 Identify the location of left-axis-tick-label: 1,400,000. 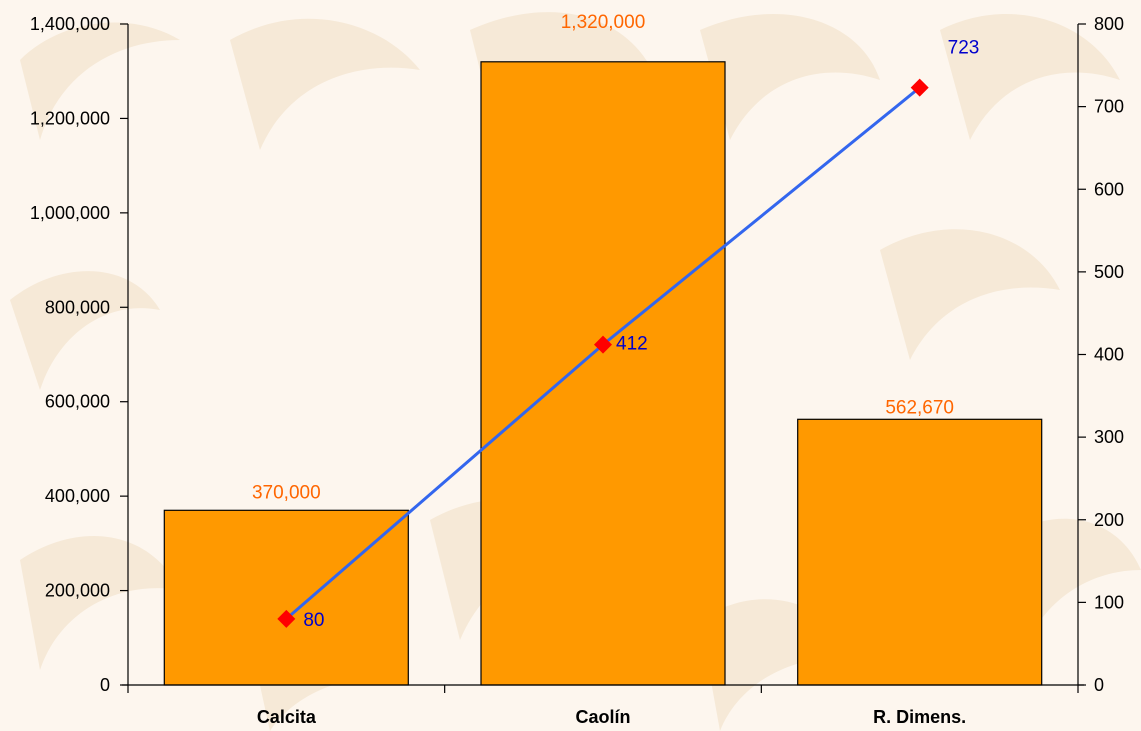
(70, 24).